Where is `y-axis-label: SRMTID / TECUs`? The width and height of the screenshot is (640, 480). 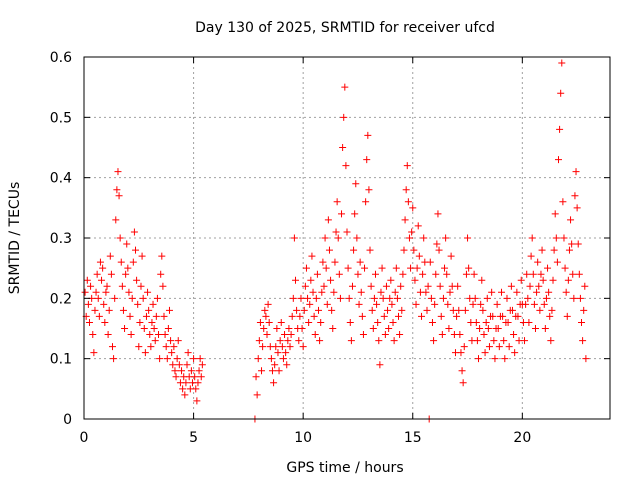
y-axis-label: SRMTID / TECUs is located at coordinates (15, 238).